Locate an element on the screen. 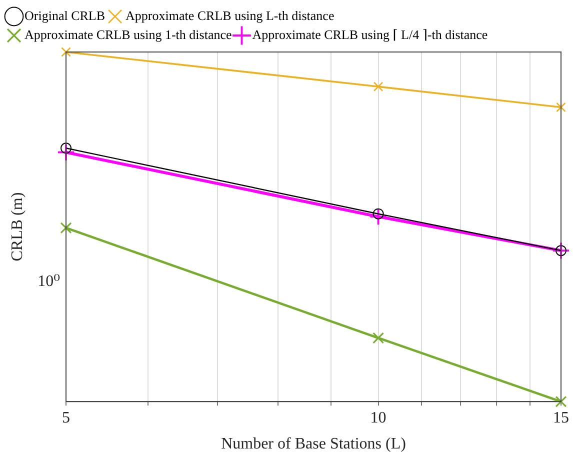 The image size is (573, 458). legend-label: Approximate CRLB using ⌈ L/4 ⌉-th distance is located at coordinates (370, 34).